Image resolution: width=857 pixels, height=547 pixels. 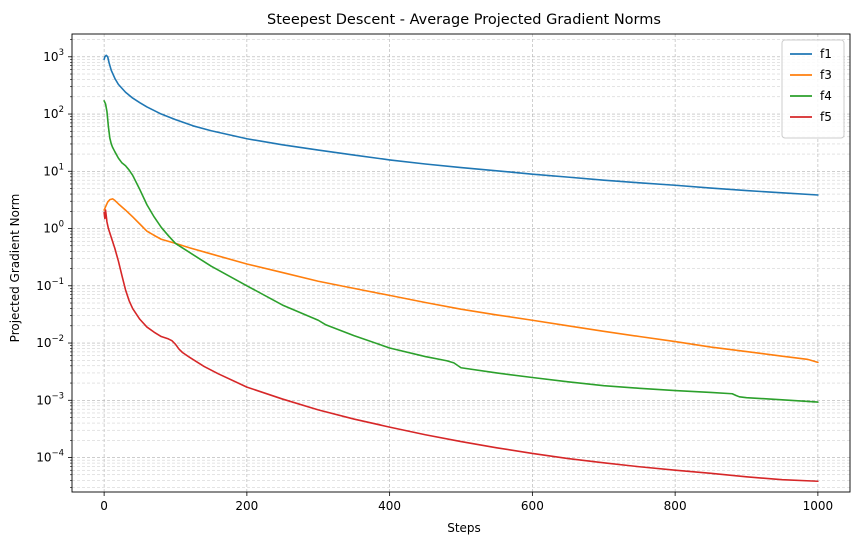 I want to click on y-axis: 10⁻⁴ 10⁻³ 10⁻² 10⁻¹ 10⁰ 10¹ 10² 10³, so click(x=54, y=263).